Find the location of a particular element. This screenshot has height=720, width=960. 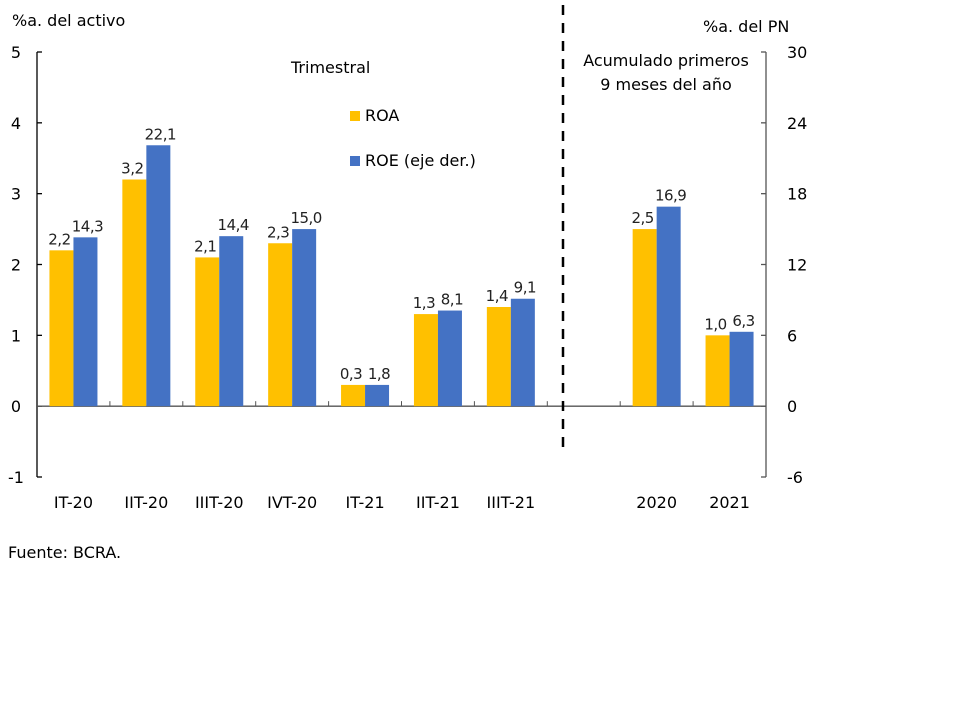

right-tick-label: 30 is located at coordinates (797, 52).